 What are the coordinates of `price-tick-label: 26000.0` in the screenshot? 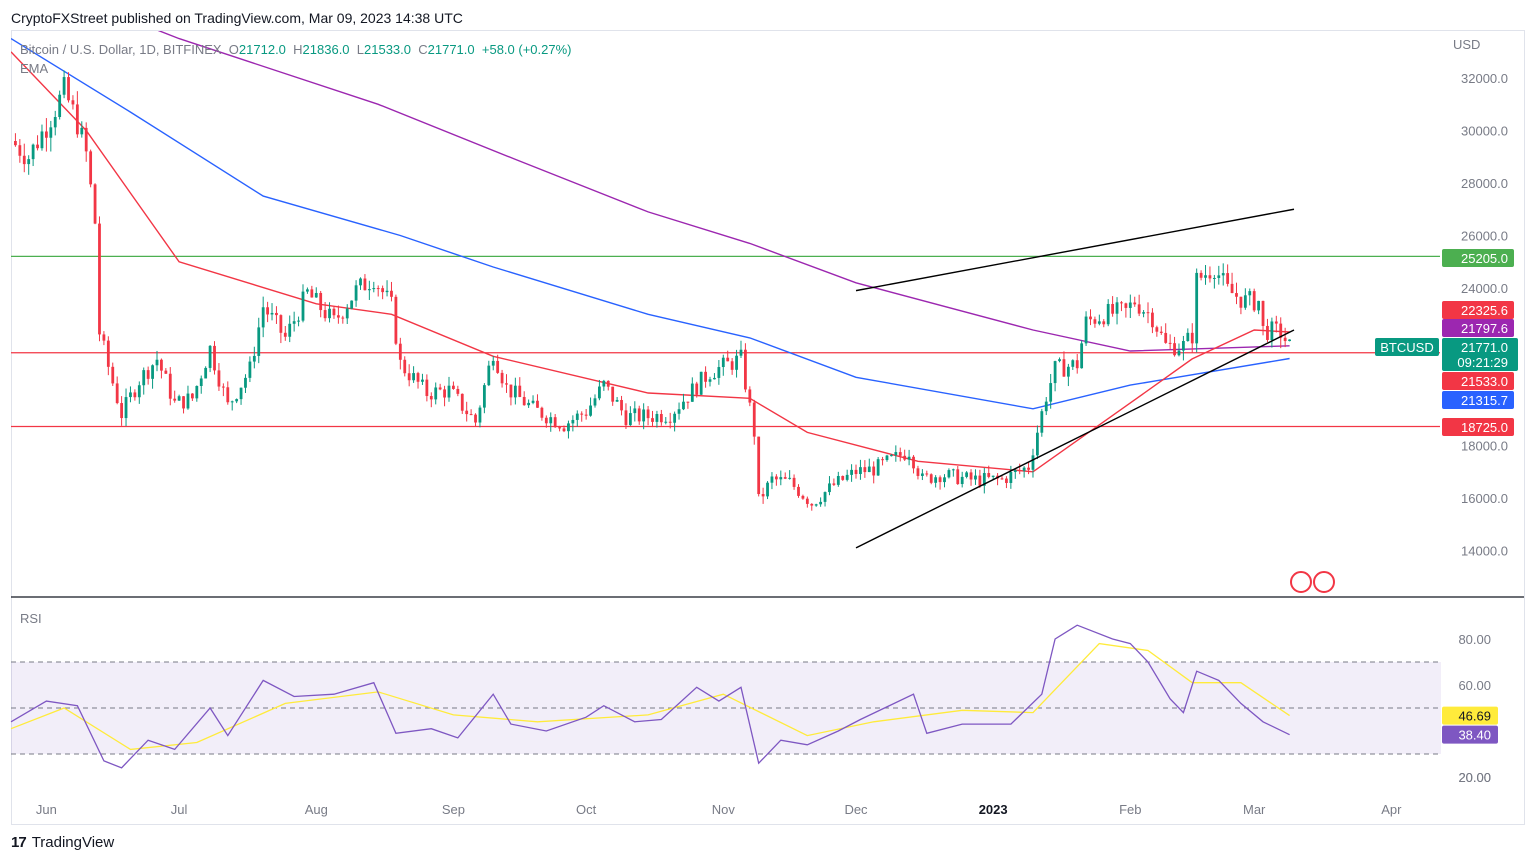 It's located at (1484, 236).